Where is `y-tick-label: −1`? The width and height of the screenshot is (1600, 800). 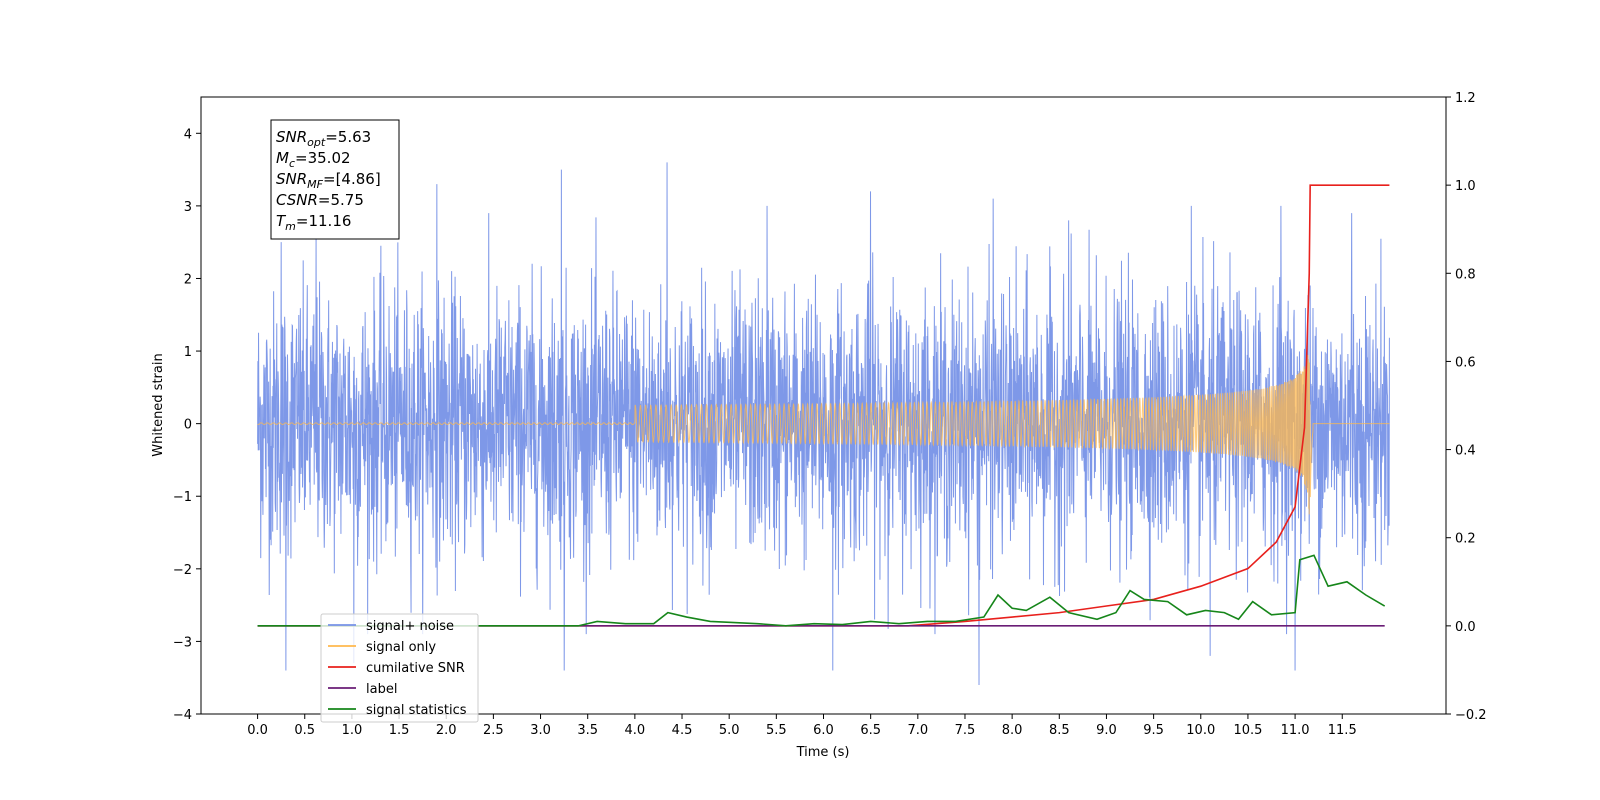 y-tick-label: −1 is located at coordinates (182, 497).